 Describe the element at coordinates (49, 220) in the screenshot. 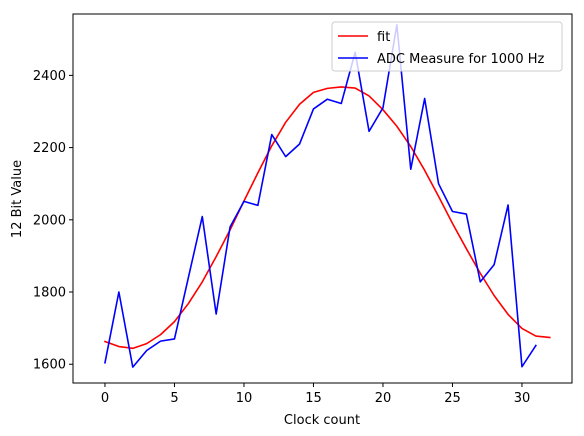

I see `y-tick-label: 2000` at that location.